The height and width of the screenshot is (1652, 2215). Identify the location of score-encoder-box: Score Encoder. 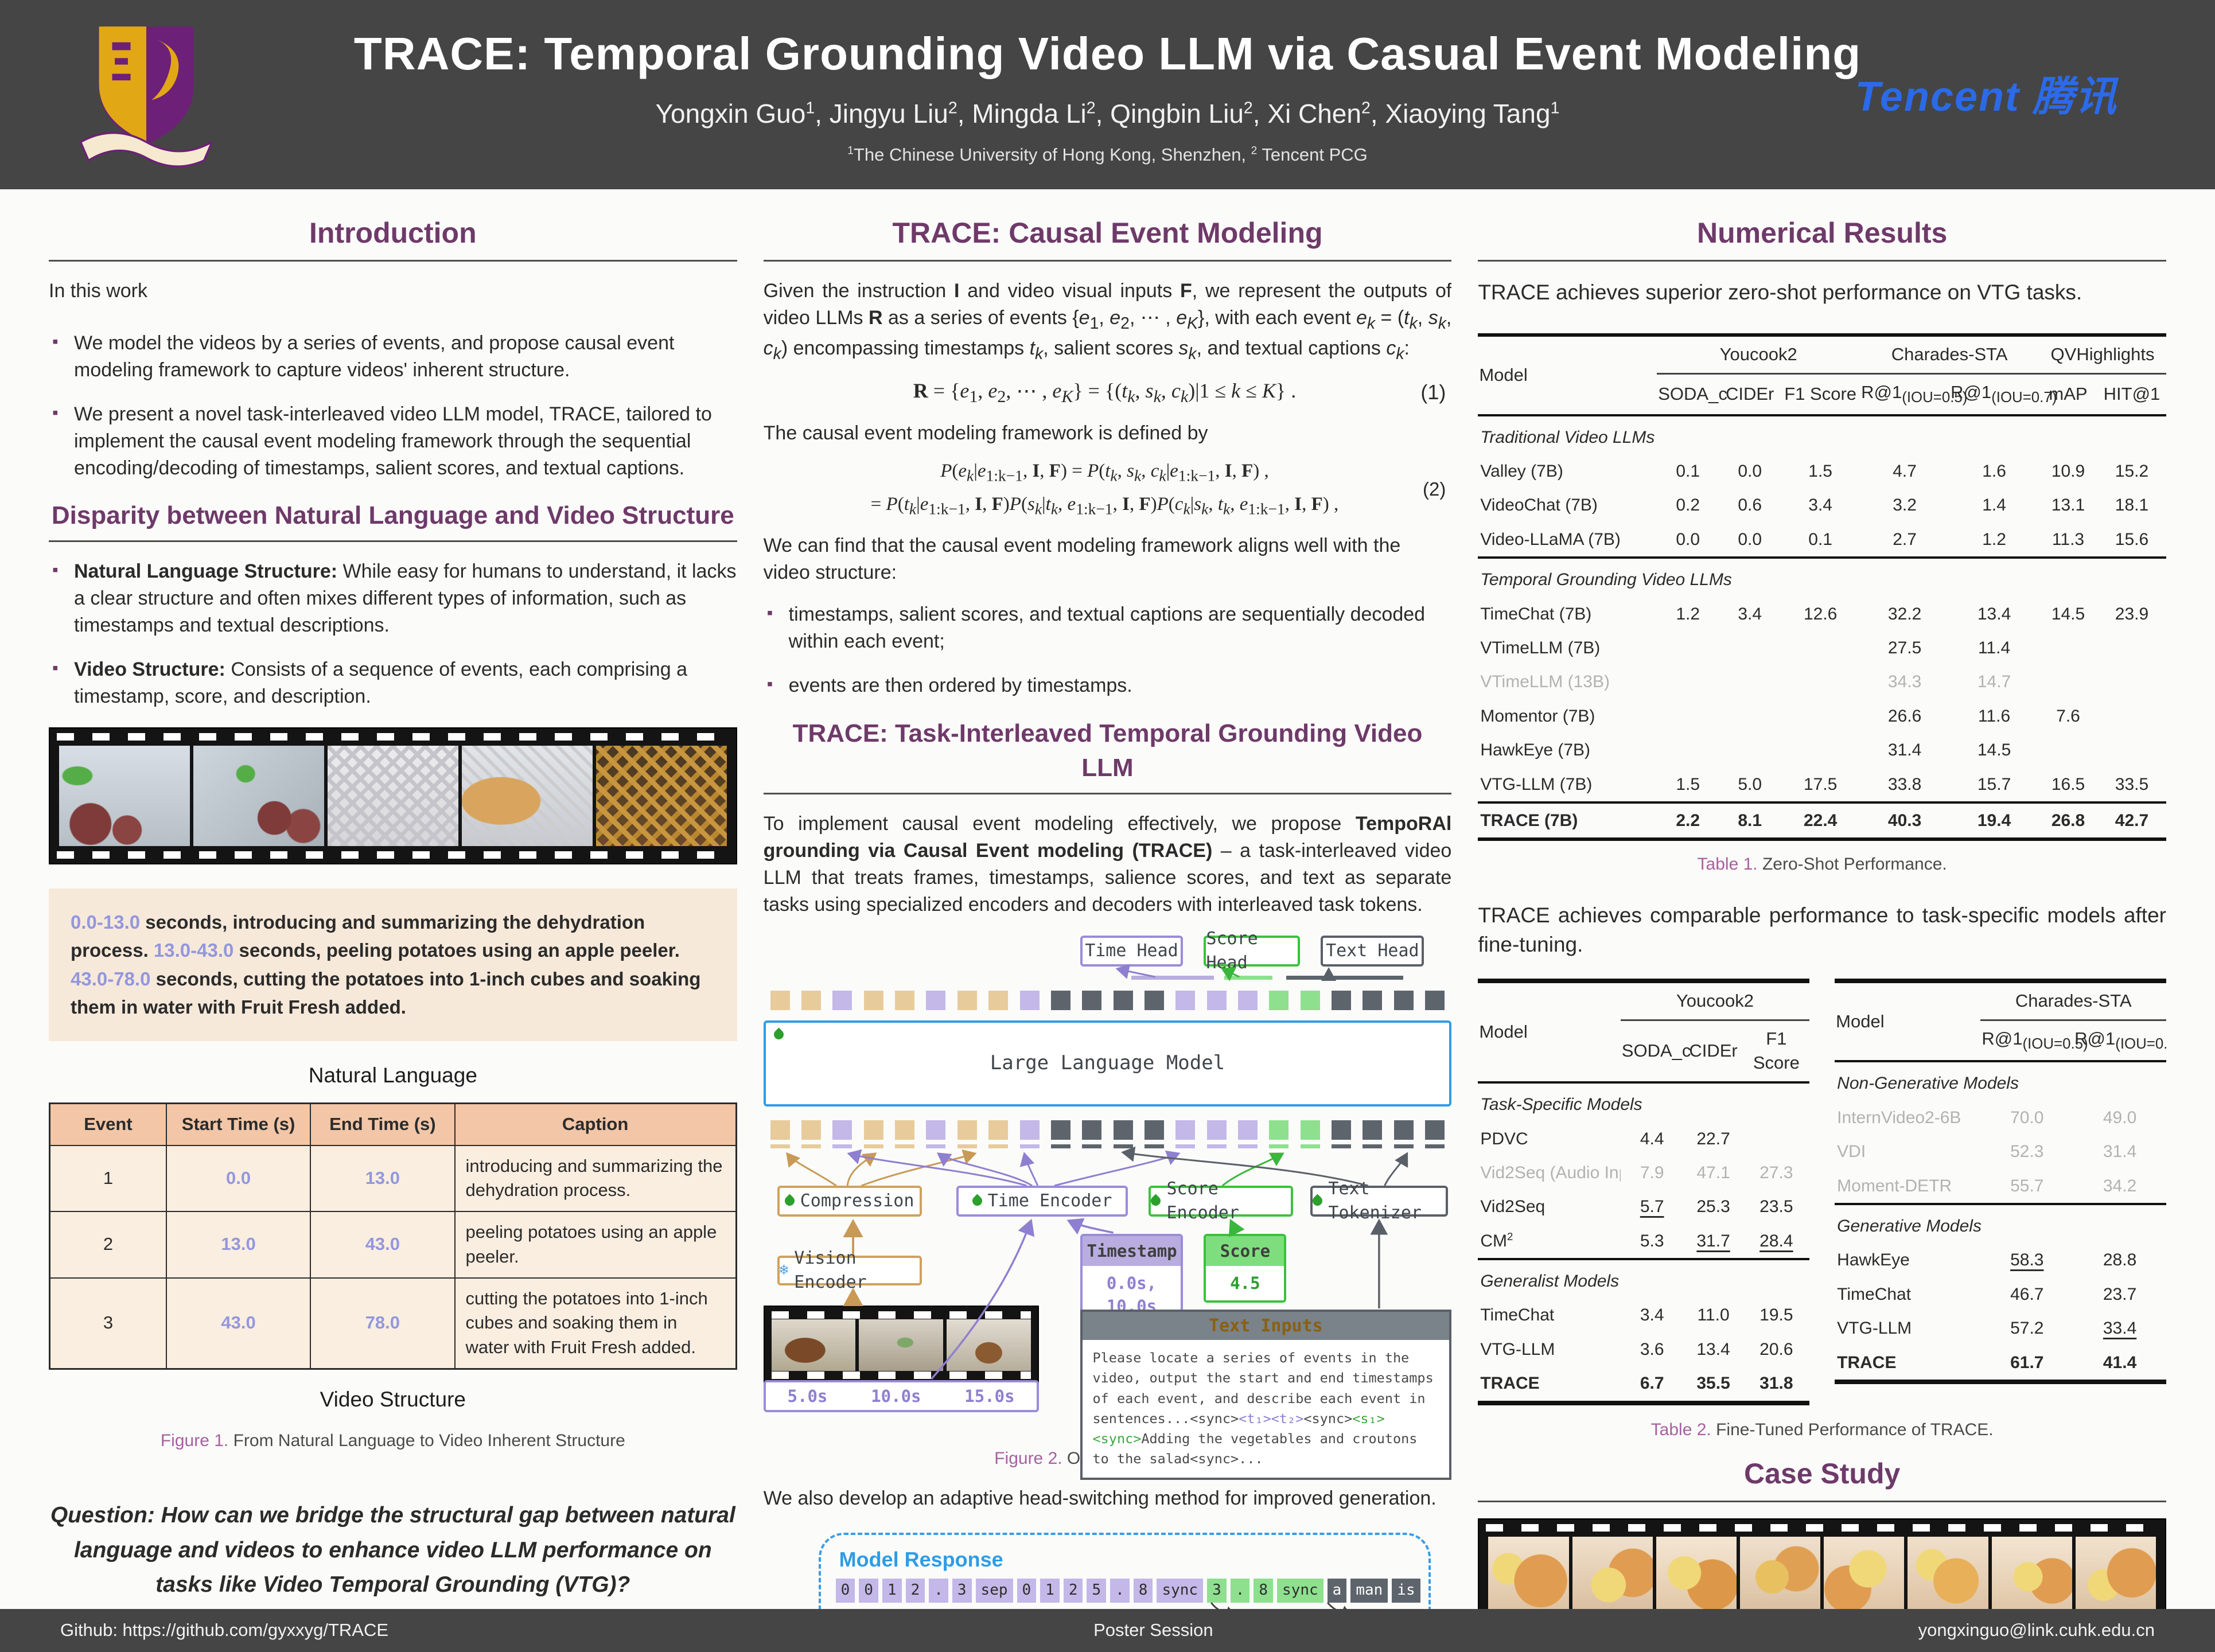
(1221, 1201).